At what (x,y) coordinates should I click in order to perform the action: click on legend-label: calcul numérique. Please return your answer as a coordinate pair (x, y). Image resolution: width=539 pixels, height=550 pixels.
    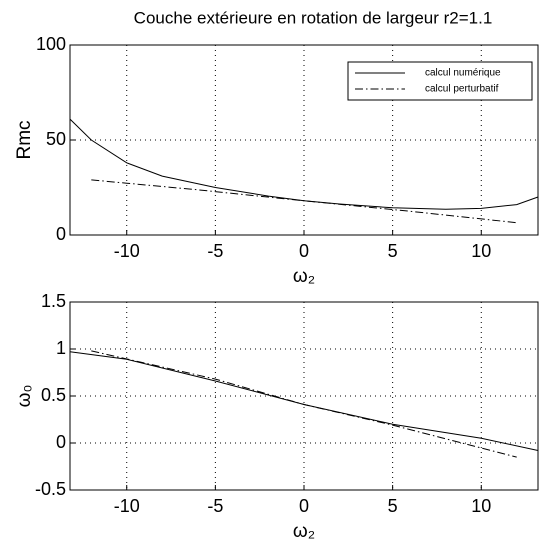
    Looking at the image, I should click on (463, 73).